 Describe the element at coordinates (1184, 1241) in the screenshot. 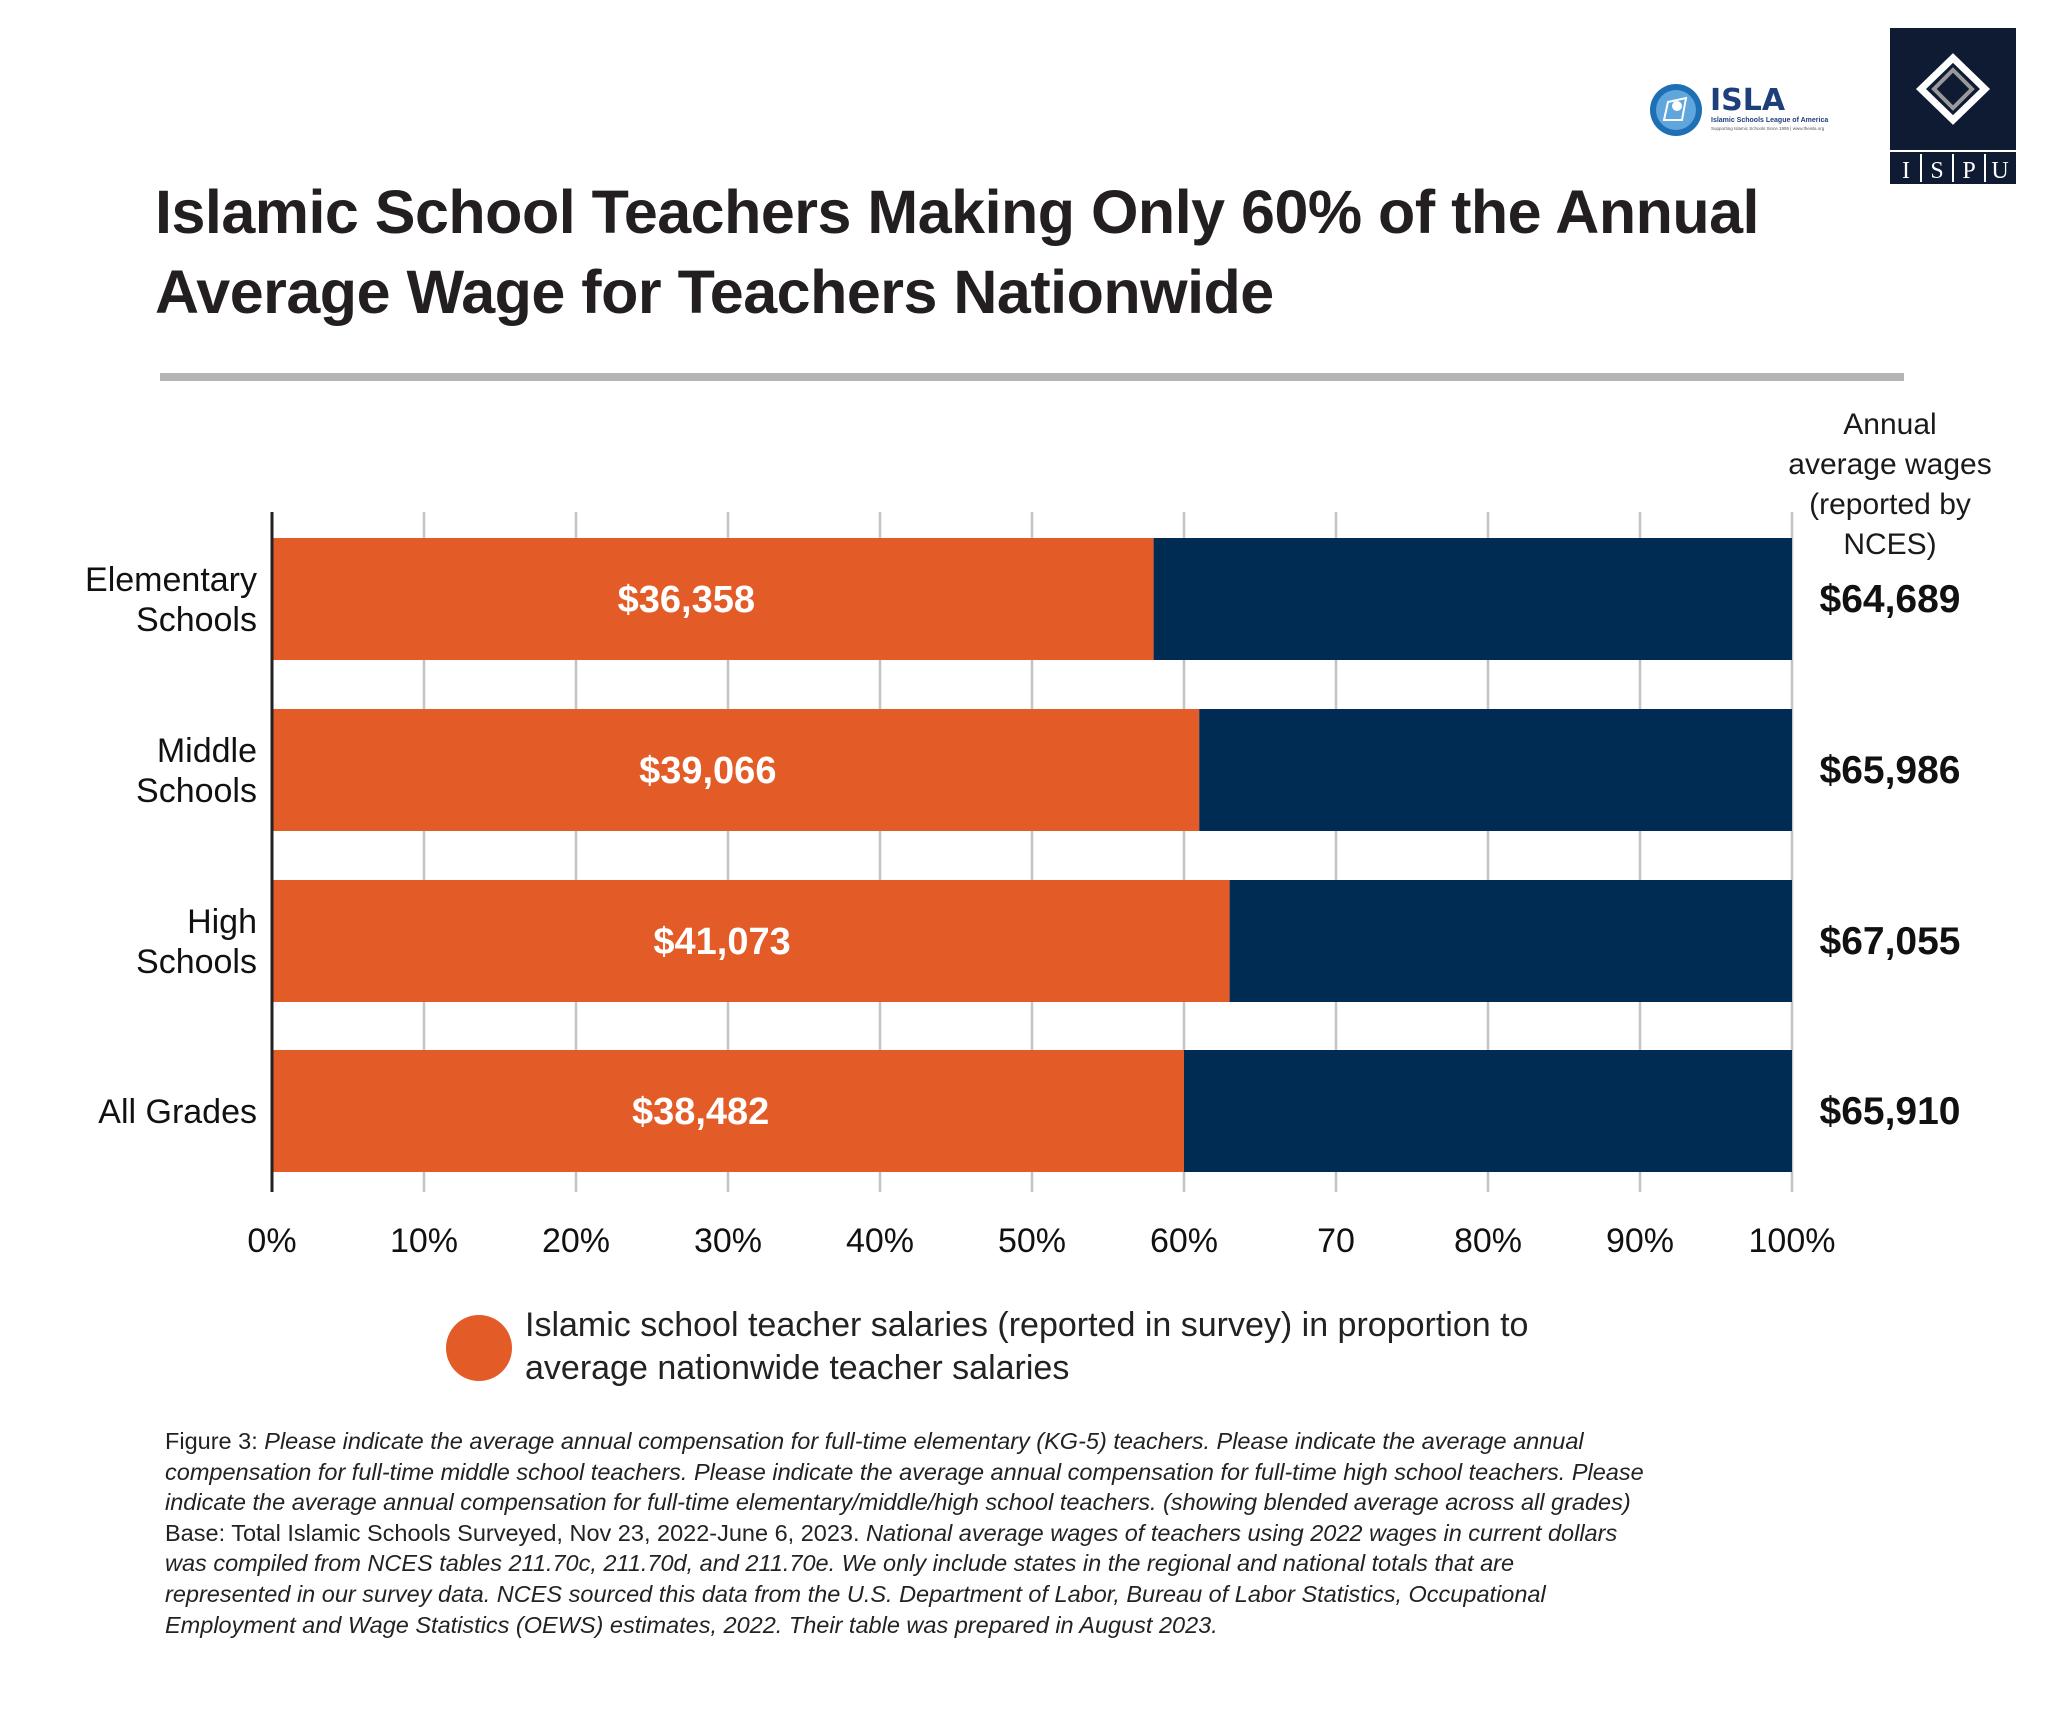

I see `x-tick-label: 60%` at that location.